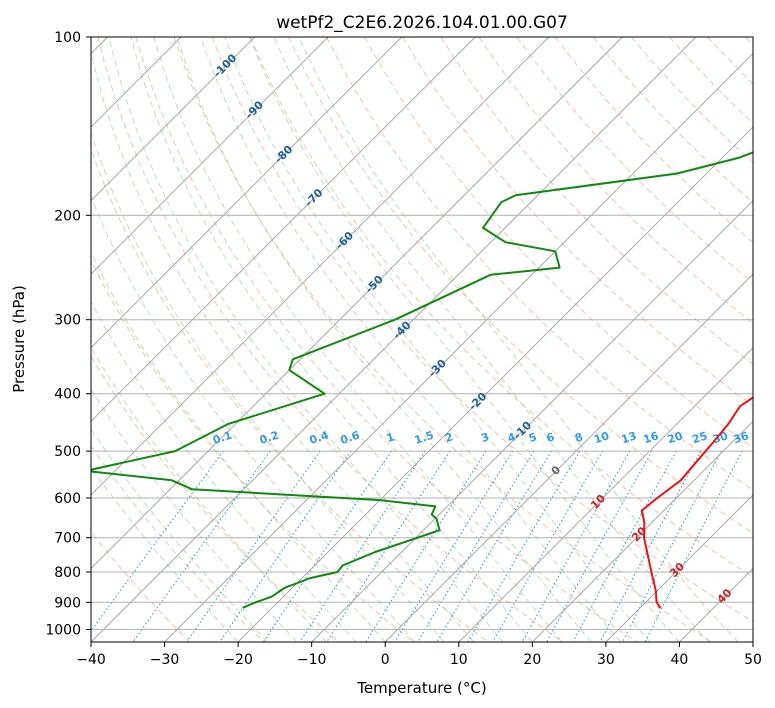 Image resolution: width=775 pixels, height=708 pixels. Describe the element at coordinates (67, 499) in the screenshot. I see `y-tick-label: 600` at that location.